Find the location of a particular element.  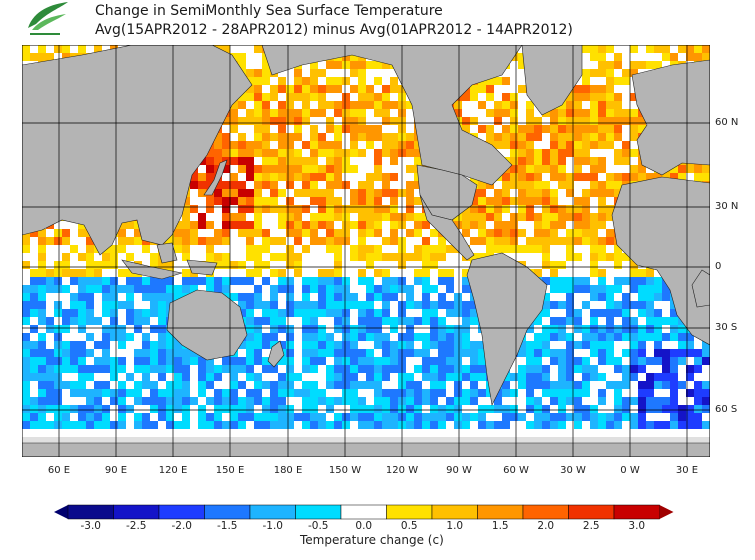

land-africa is located at coordinates (660, 261).